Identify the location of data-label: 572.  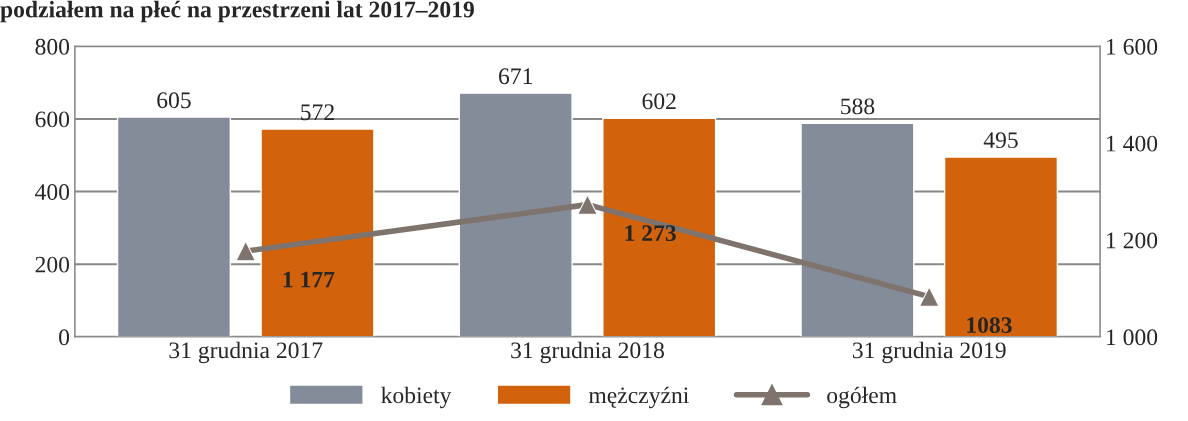
(317, 112).